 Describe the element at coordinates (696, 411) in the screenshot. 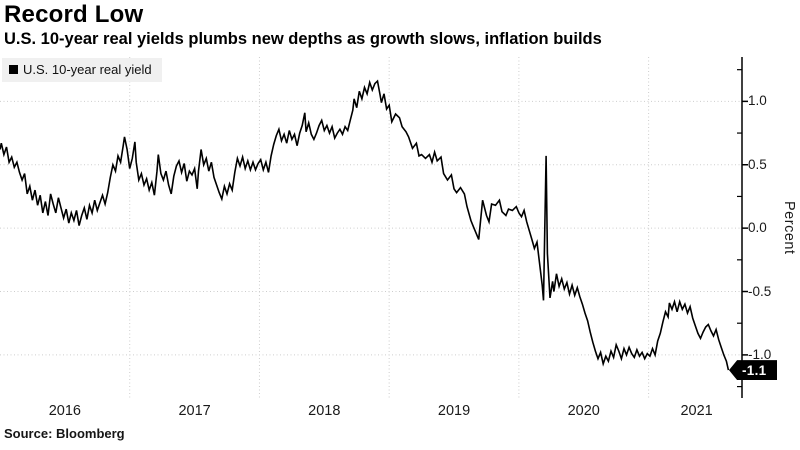

I see `x-tick-label: 2021` at that location.